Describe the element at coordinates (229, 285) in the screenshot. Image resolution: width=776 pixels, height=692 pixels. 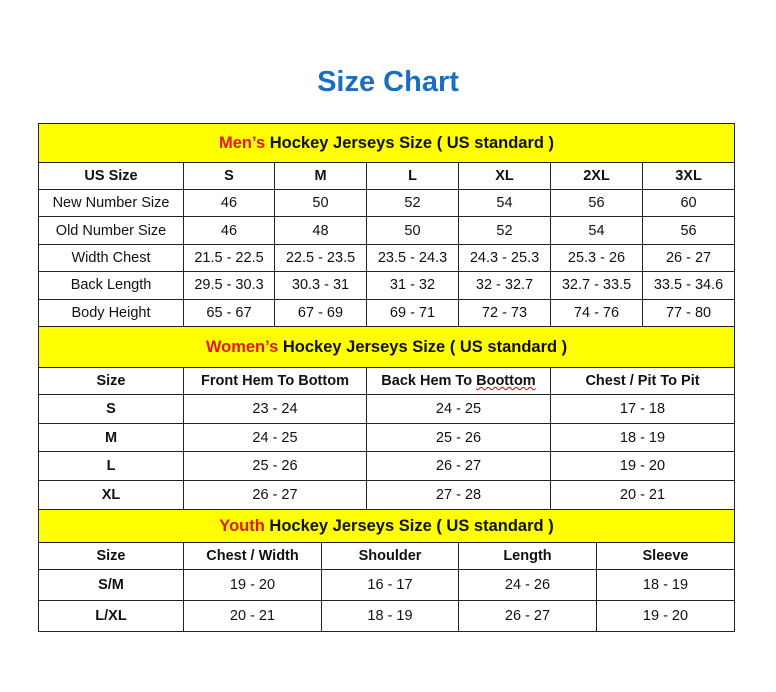
I see `table-cell: 29.5 - 30.3` at that location.